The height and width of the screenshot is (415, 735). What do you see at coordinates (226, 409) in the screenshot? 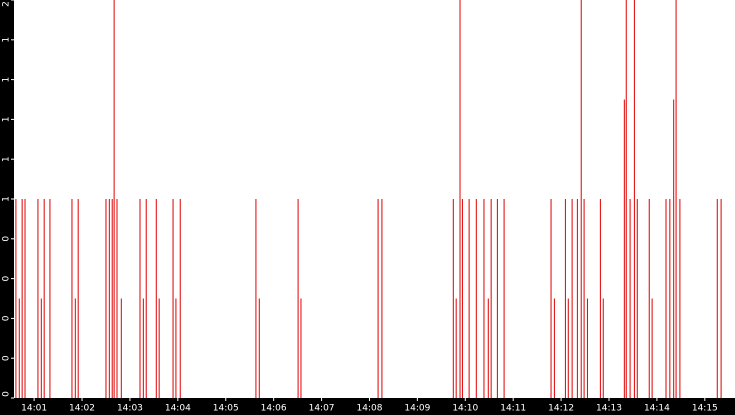
I see `x-tick-label: 14:05` at bounding box center [226, 409].